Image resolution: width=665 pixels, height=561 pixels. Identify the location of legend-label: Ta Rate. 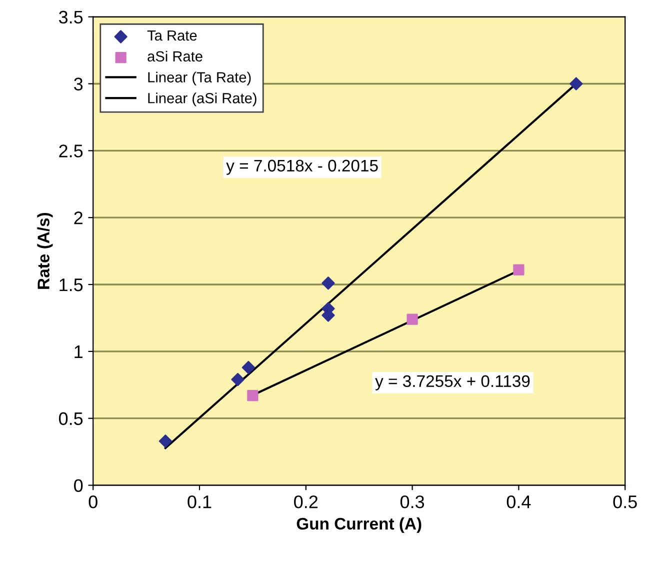
(172, 35).